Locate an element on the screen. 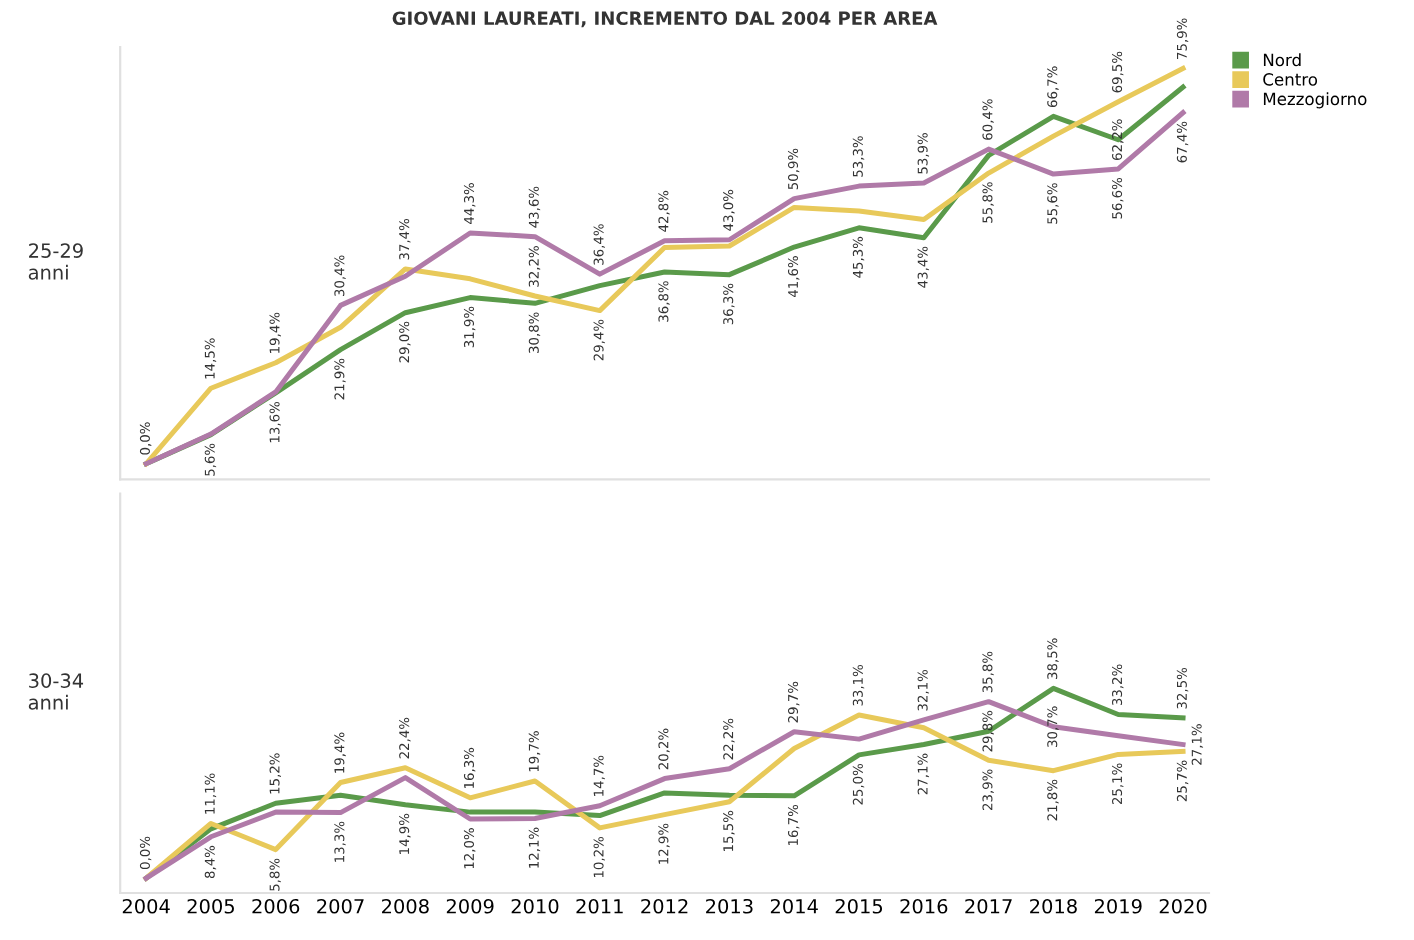 The height and width of the screenshot is (940, 1414). x-tick-label: 2019 is located at coordinates (1118, 906).